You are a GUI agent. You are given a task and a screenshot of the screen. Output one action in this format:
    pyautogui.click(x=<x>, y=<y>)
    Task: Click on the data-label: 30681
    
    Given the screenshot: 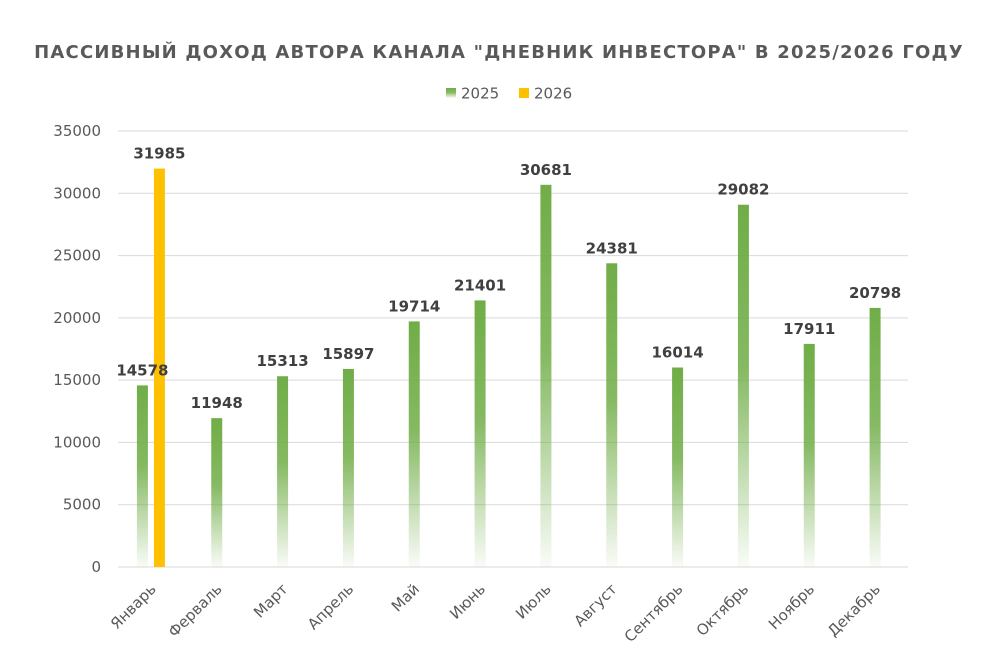 What is the action you would take?
    pyautogui.click(x=546, y=170)
    